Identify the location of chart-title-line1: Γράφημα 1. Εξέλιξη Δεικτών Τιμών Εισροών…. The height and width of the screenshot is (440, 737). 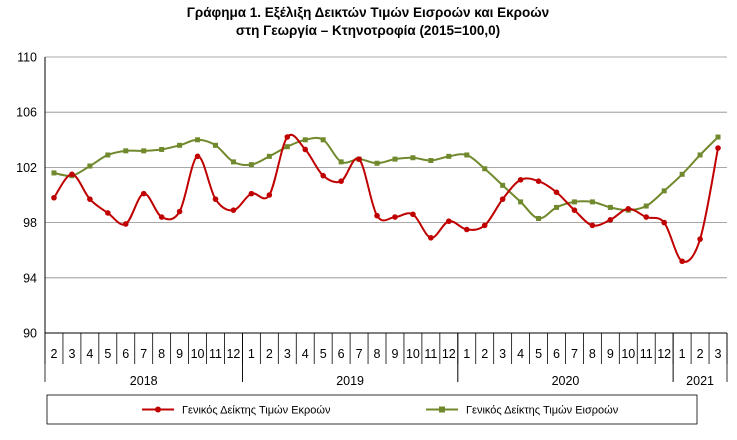
(368, 12).